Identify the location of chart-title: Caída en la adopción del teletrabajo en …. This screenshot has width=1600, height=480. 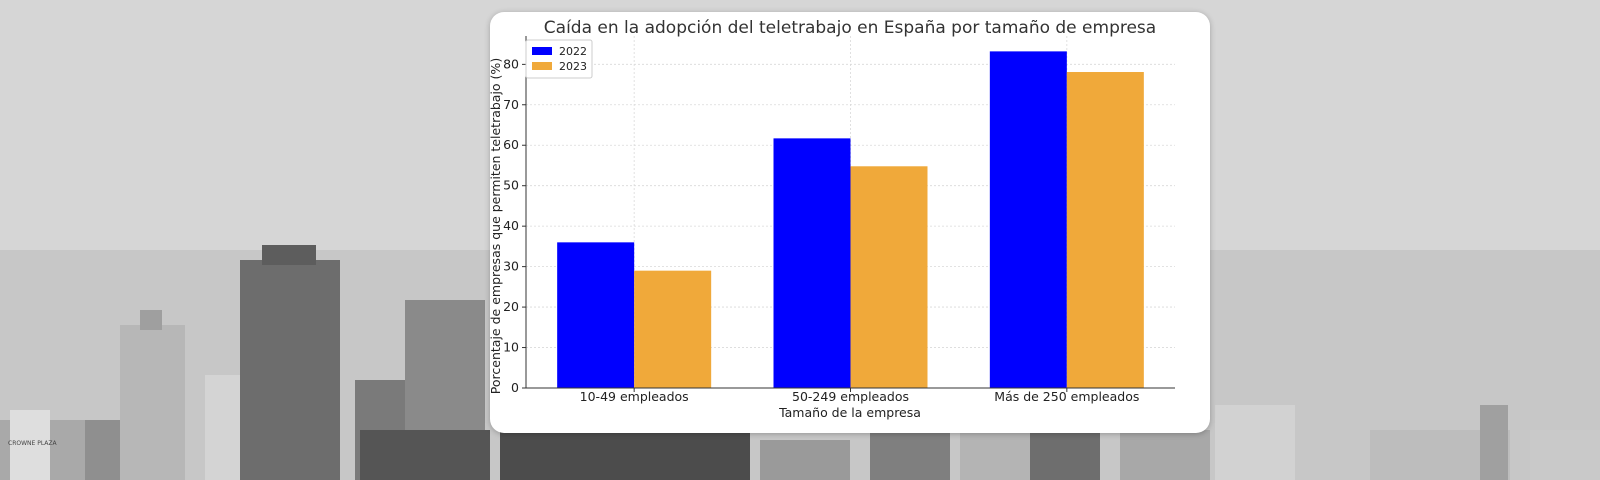
(850, 28).